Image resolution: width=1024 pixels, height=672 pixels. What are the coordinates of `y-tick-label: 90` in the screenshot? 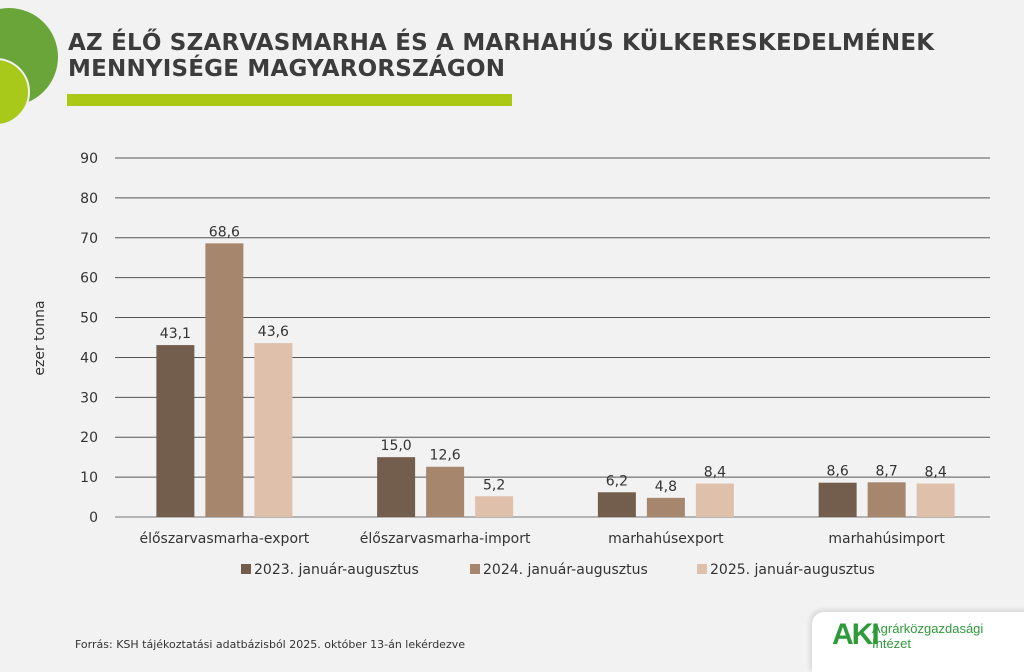 It's located at (89, 159).